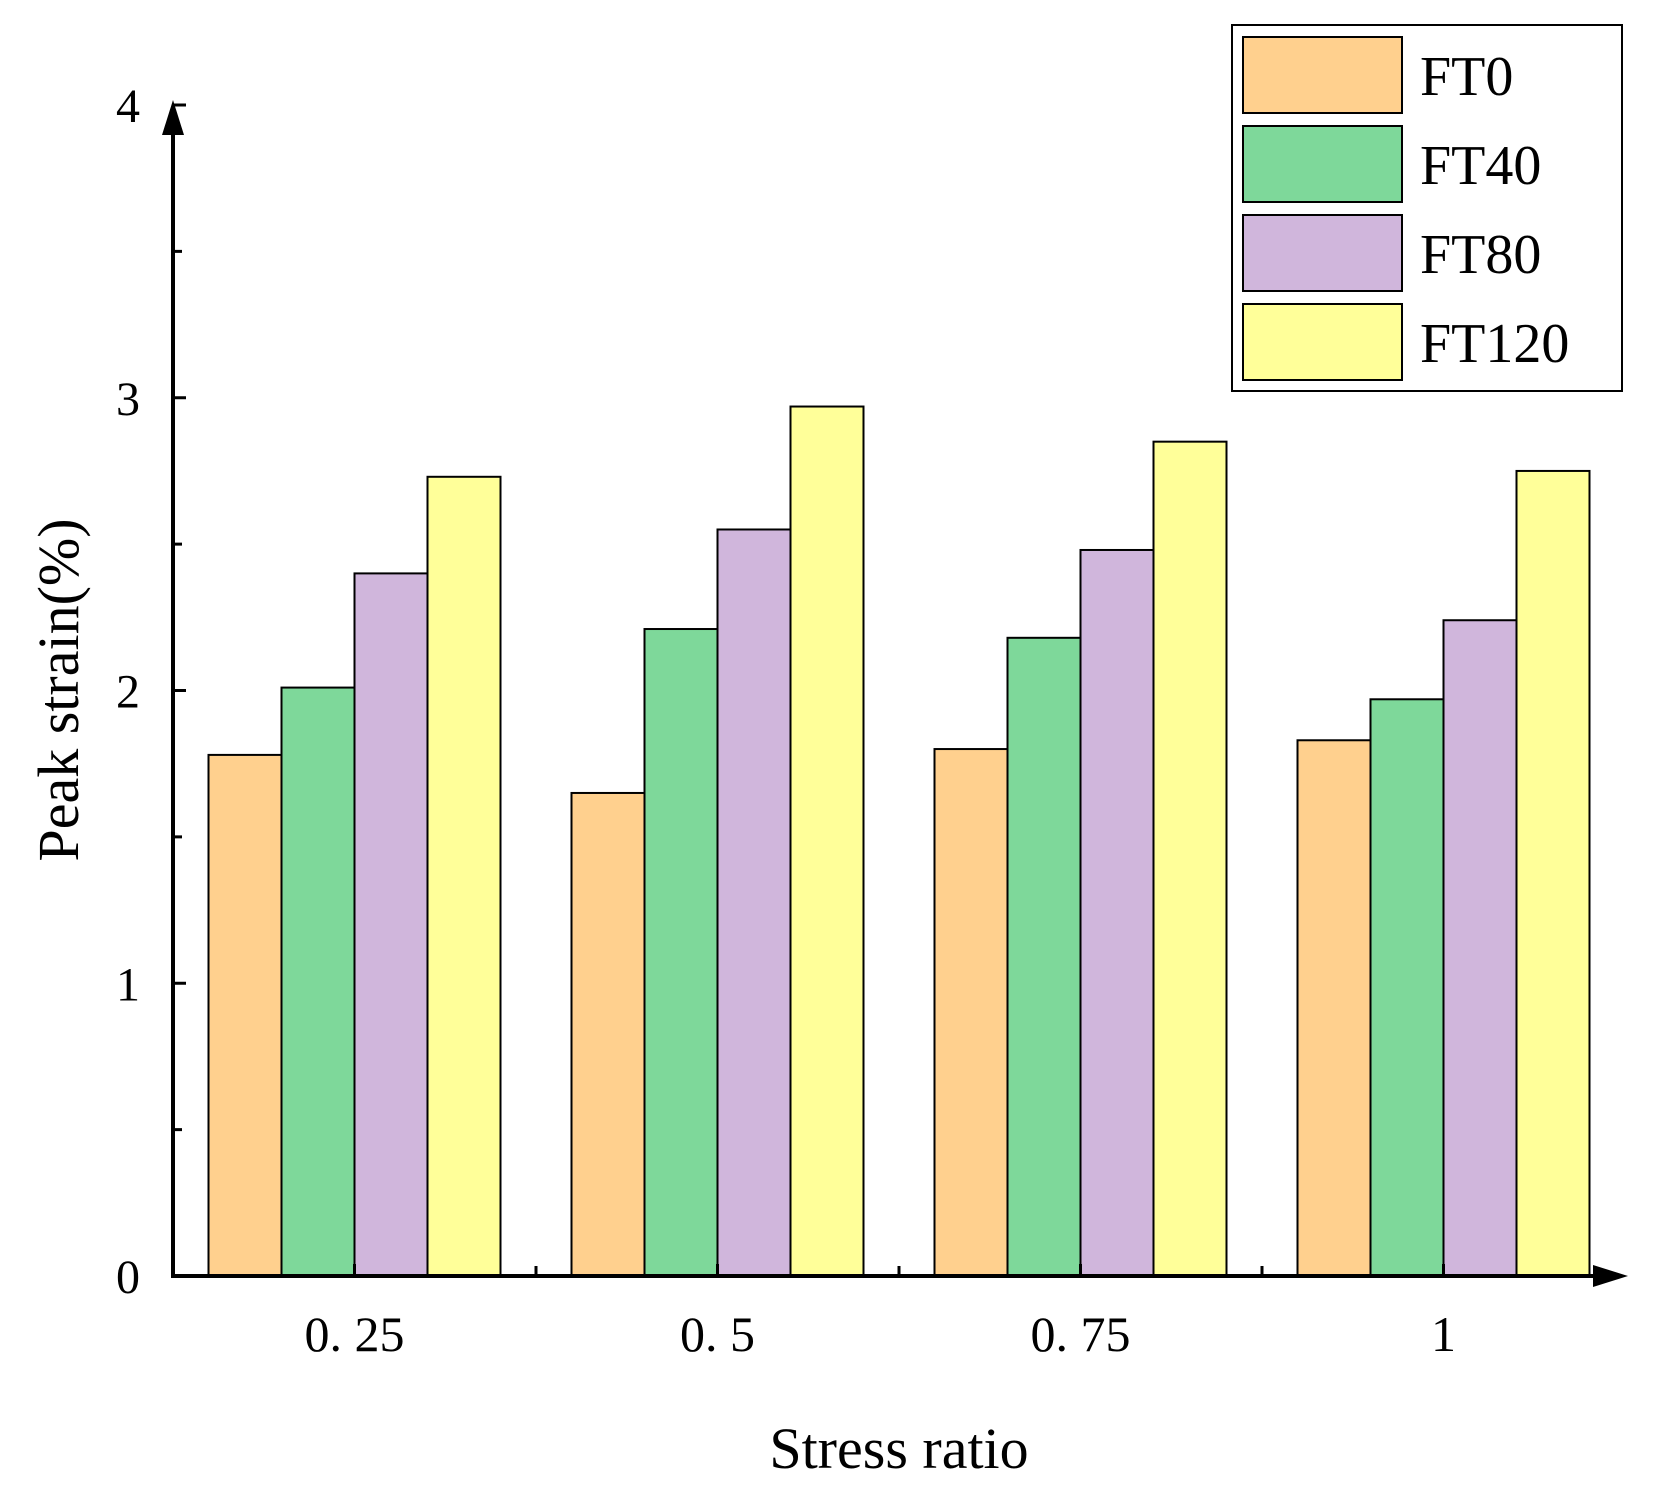 Image resolution: width=1656 pixels, height=1501 pixels. What do you see at coordinates (1081, 1334) in the screenshot?
I see `x-tick-label: 0. 75` at bounding box center [1081, 1334].